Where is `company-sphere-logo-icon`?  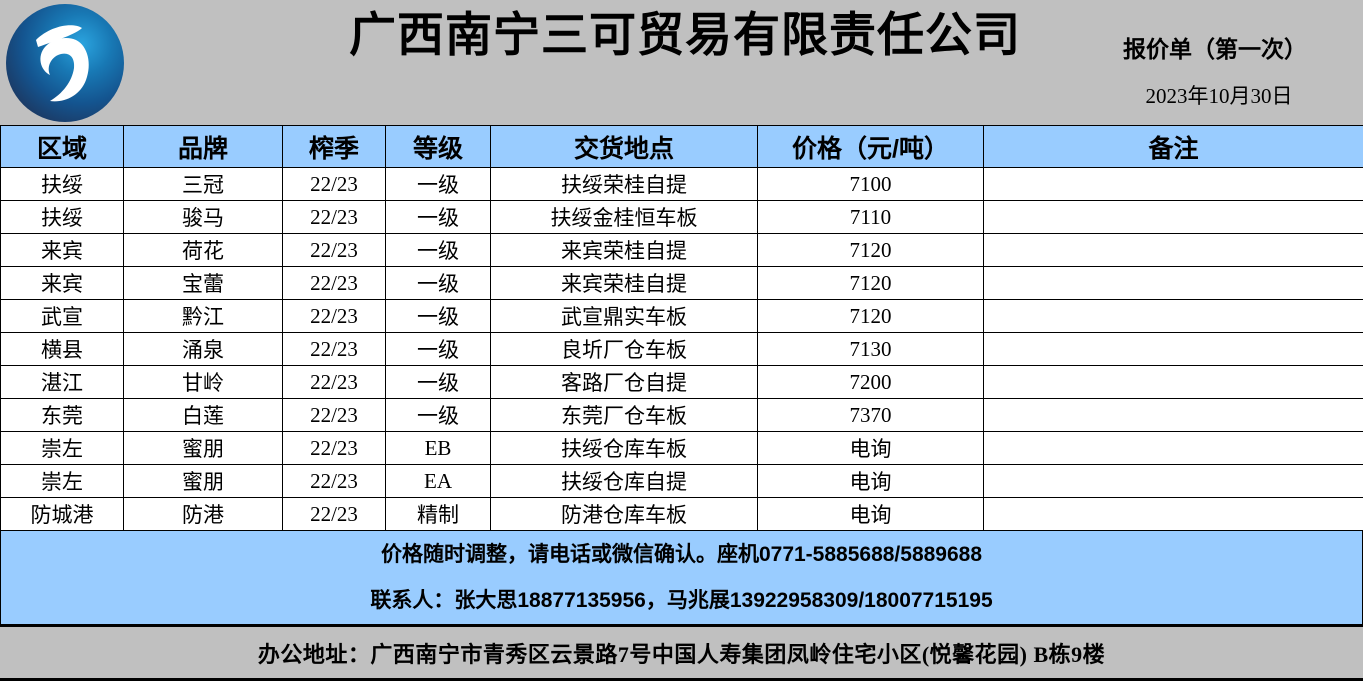 company-sphere-logo-icon is located at coordinates (65, 63).